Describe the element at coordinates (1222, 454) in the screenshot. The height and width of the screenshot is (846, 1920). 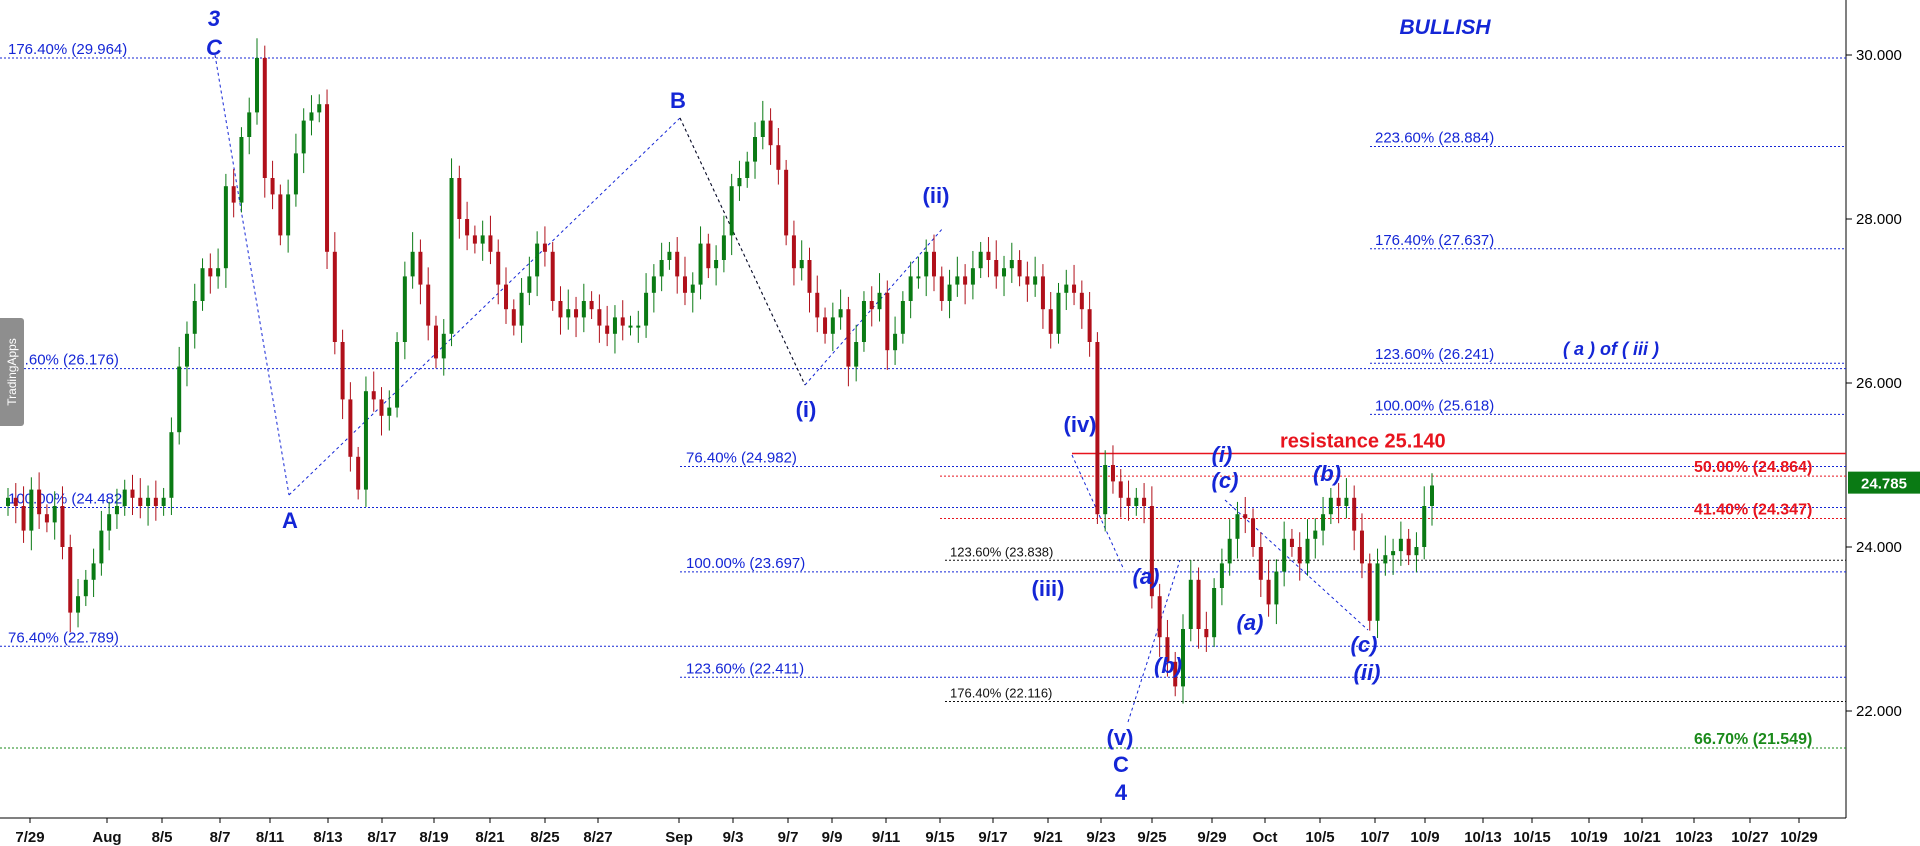
I see `wave-label: (i)` at that location.